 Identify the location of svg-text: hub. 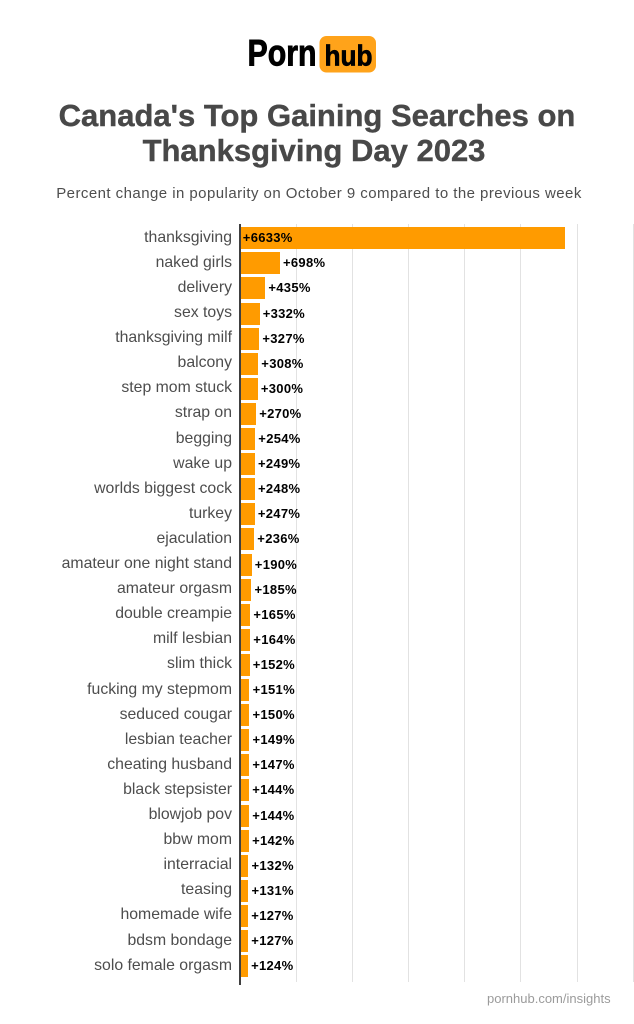
(349, 56).